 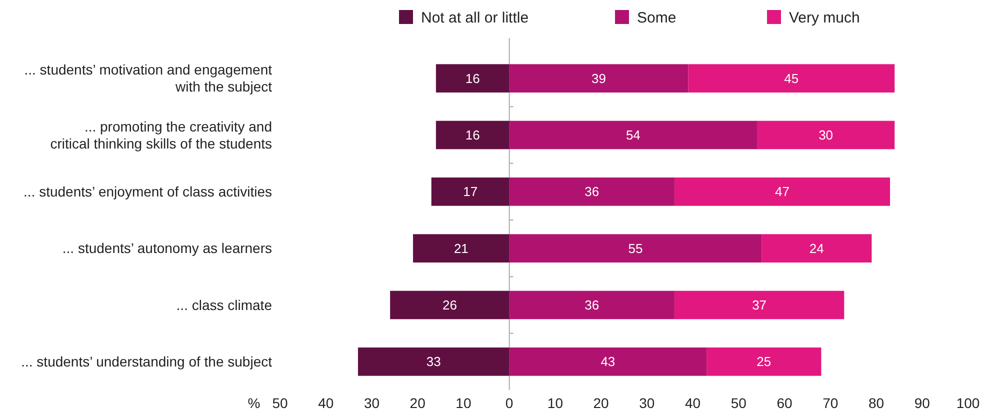 I want to click on legend-label: Not at all or little, so click(x=475, y=17).